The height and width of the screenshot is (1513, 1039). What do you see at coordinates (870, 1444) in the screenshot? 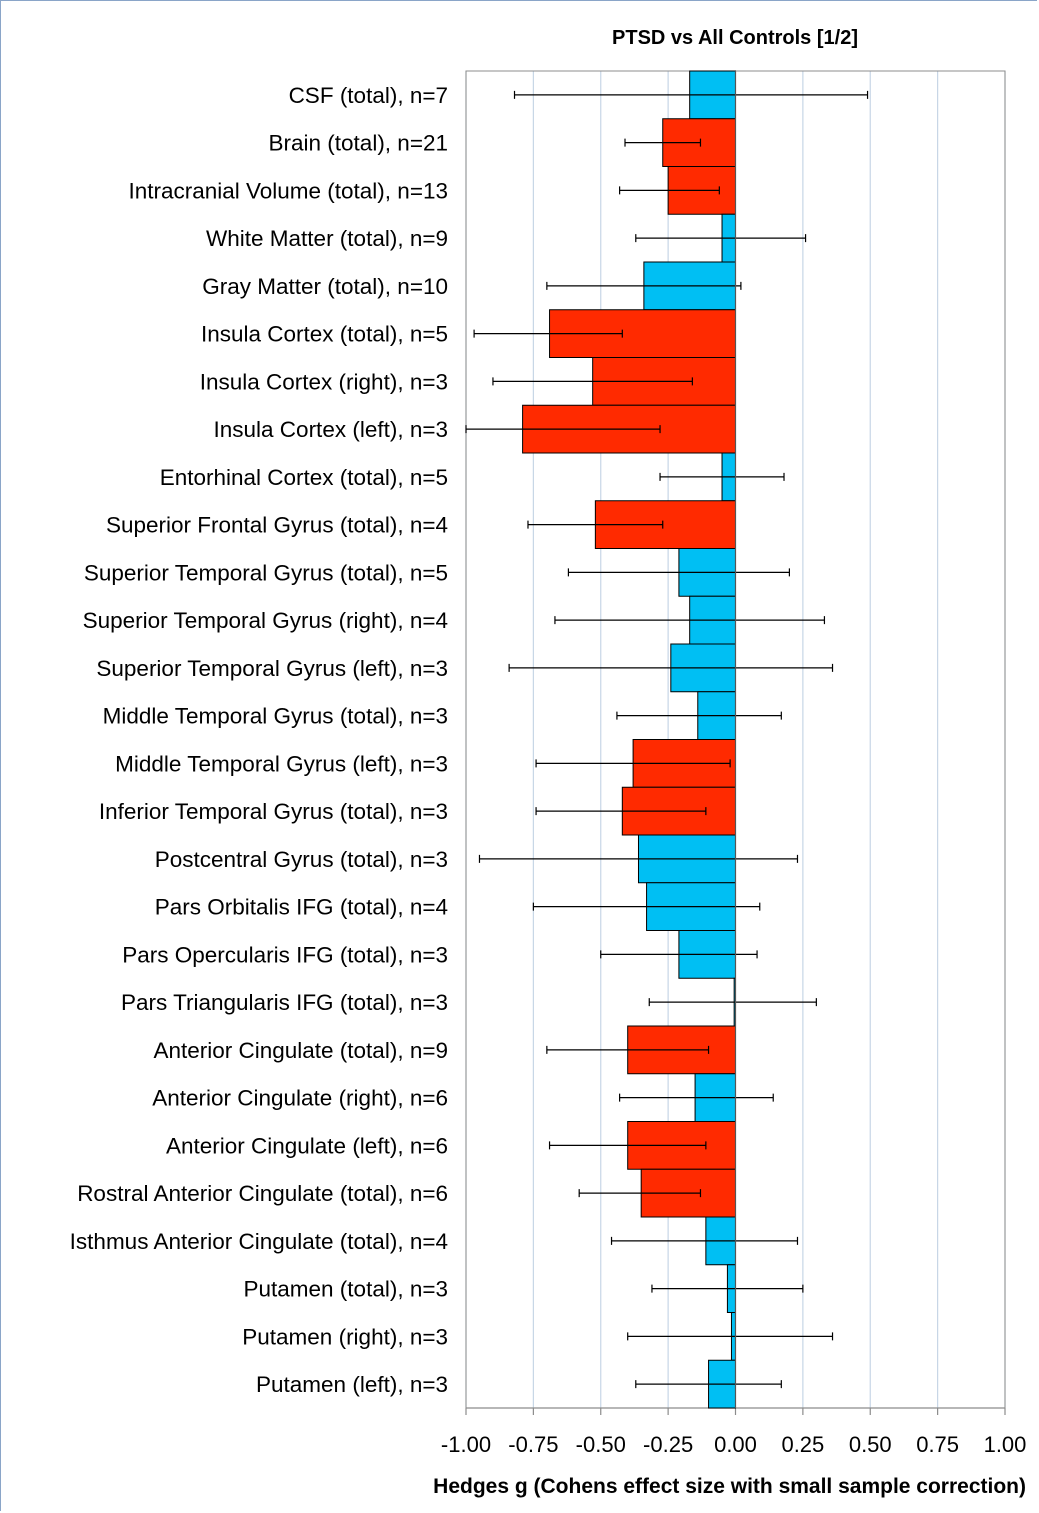
I see `x-tick-label-6: 0.50` at bounding box center [870, 1444].